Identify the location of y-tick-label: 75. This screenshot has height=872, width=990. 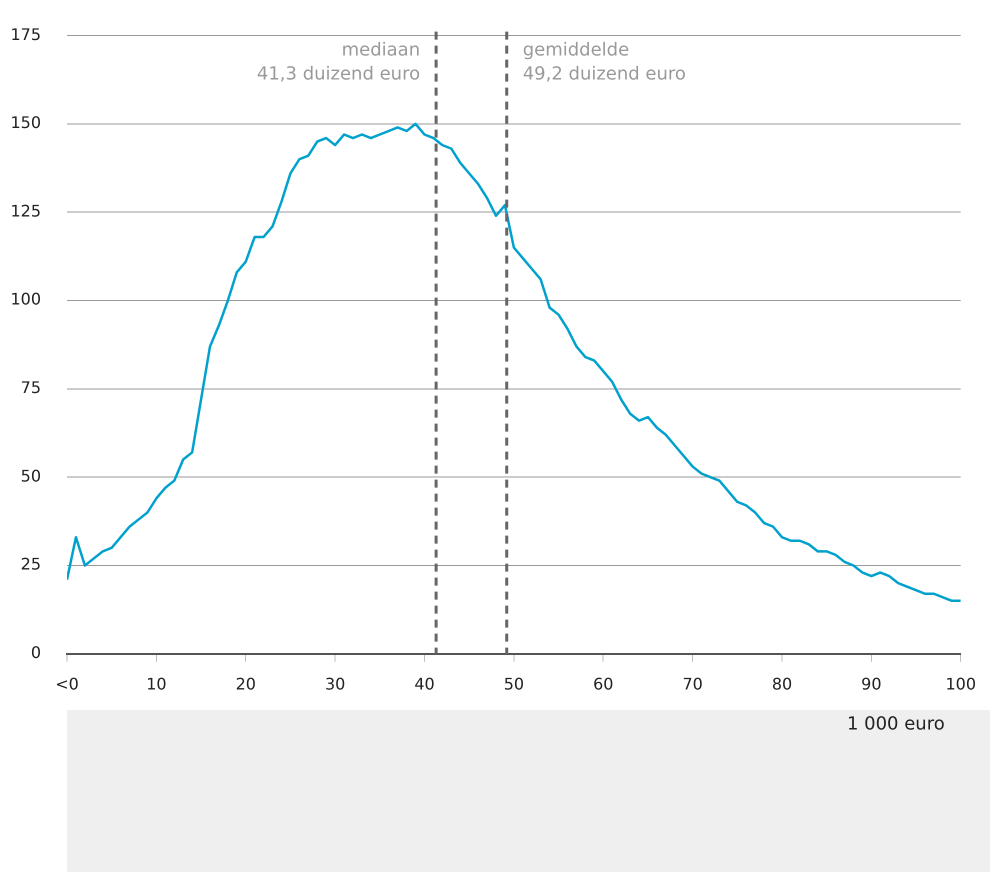
(30, 388).